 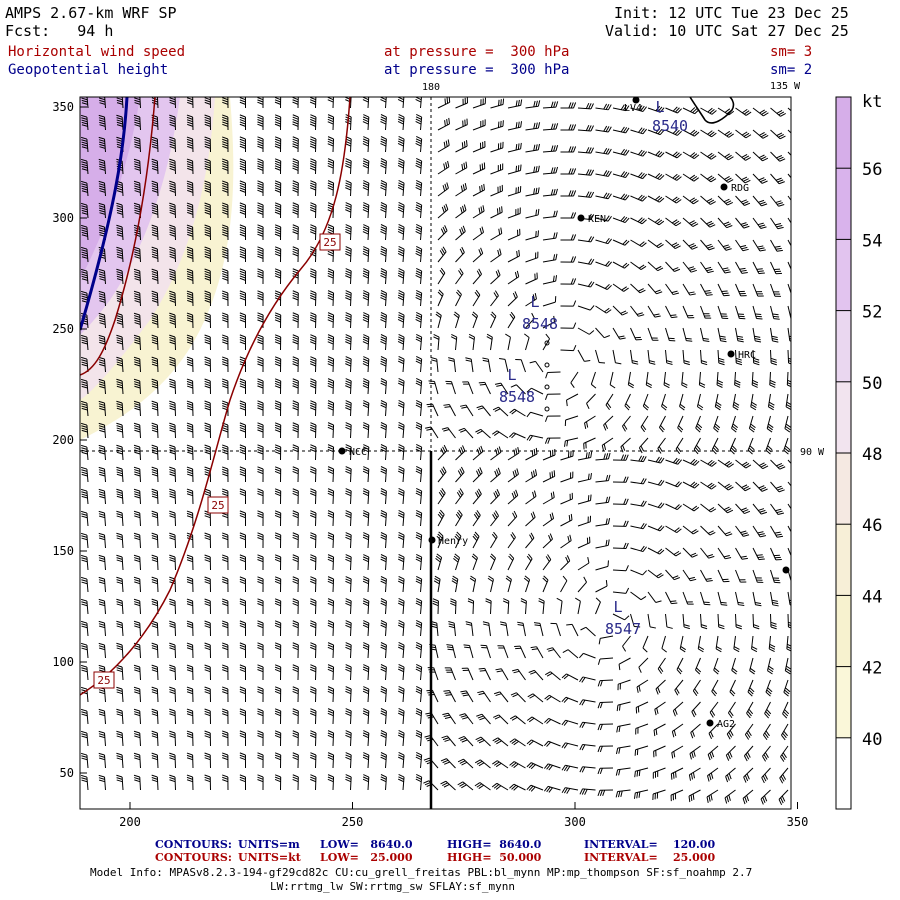 I want to click on colorbar-label: 54, so click(x=872, y=241).